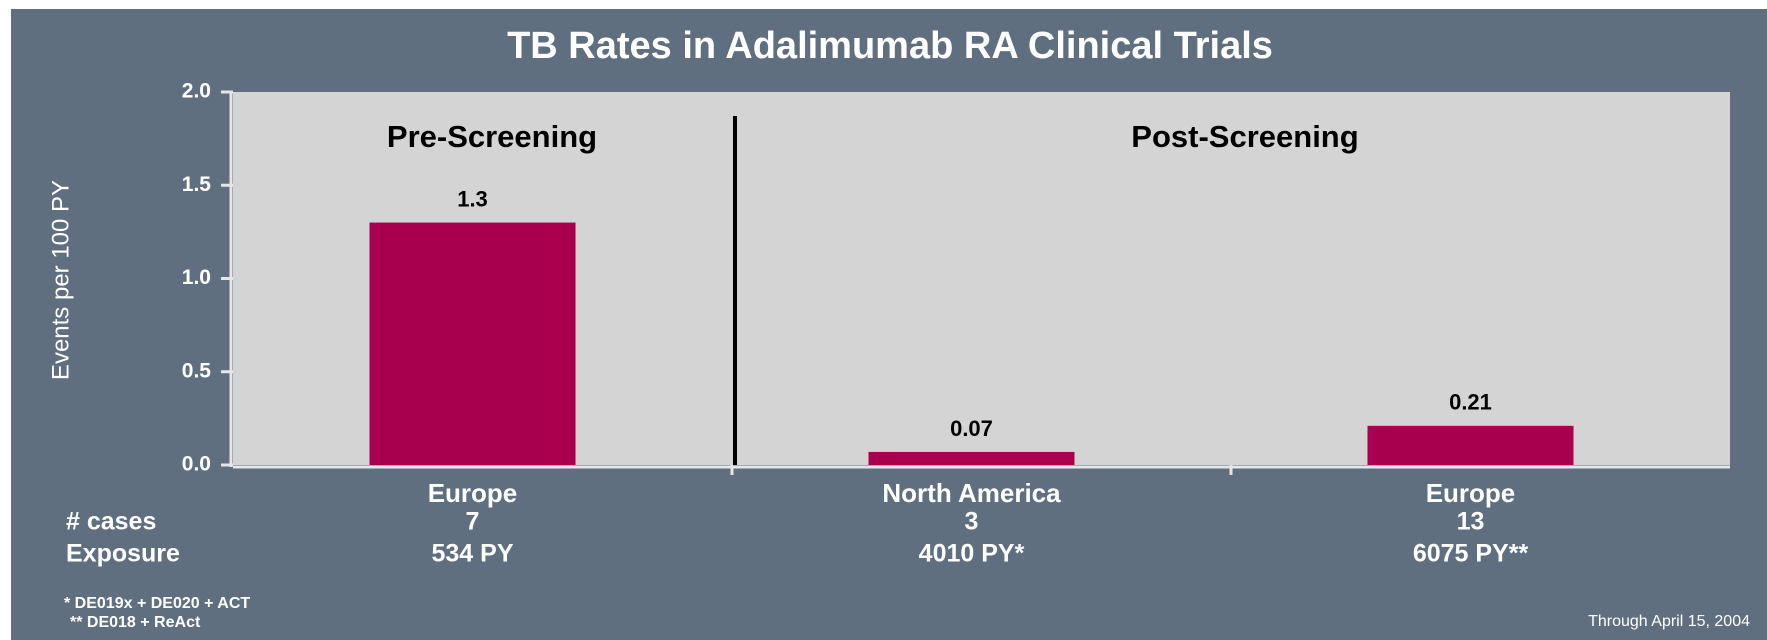 The image size is (1767, 640). I want to click on row-value: 13, so click(1471, 522).